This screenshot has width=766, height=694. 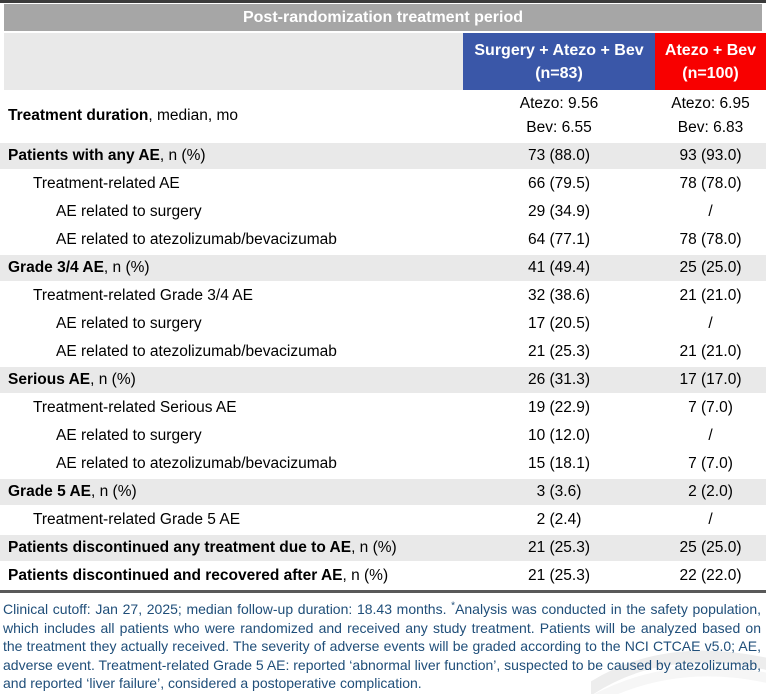 I want to click on value-surgery-arm: 15 (18.1), so click(x=559, y=463).